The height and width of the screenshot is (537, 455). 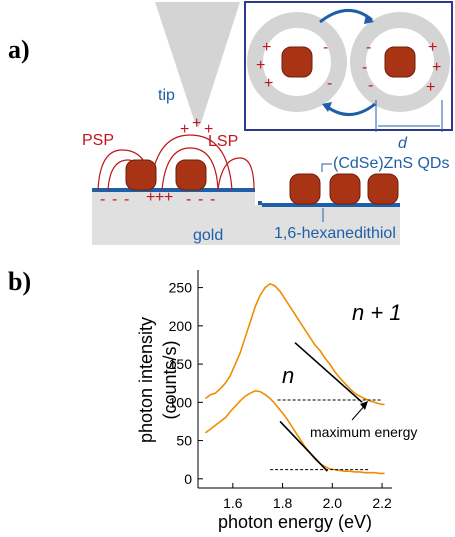 What do you see at coordinates (181, 326) in the screenshot?
I see `y-tick-label: 200` at bounding box center [181, 326].